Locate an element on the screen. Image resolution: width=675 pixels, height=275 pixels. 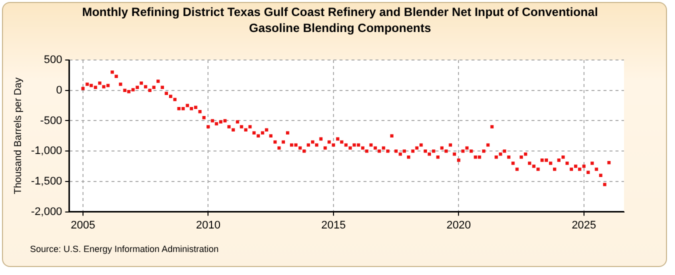
y-axis-title: Thousand Barrels per Day is located at coordinates (18, 136).